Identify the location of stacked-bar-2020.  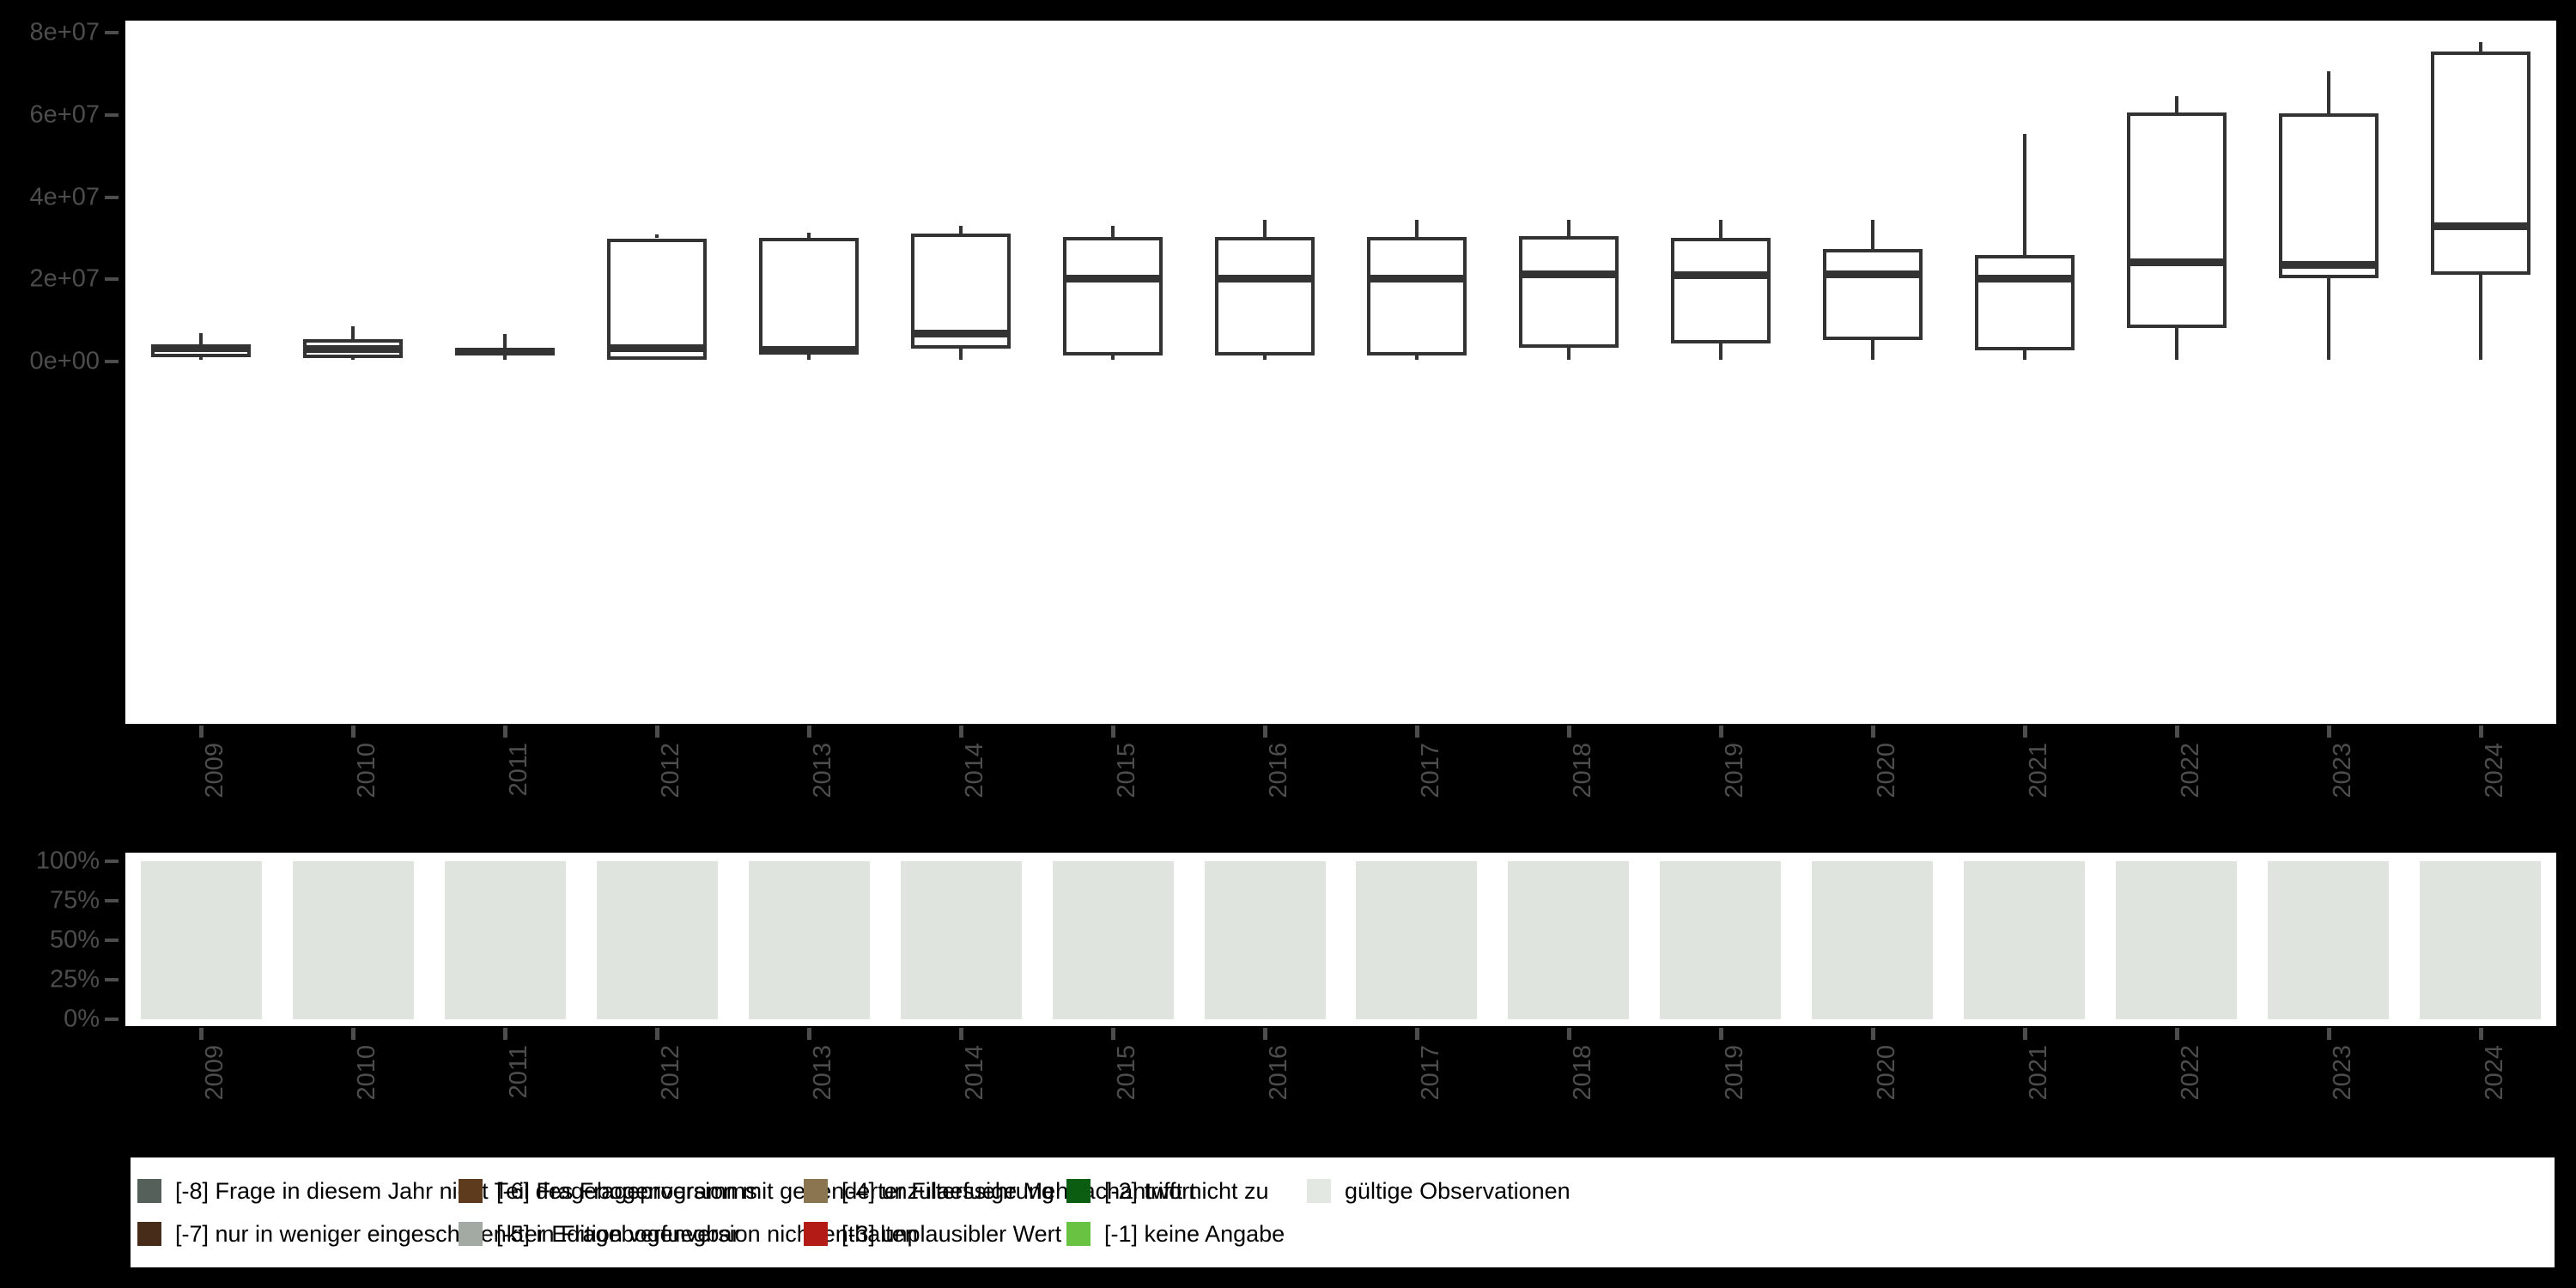
(1873, 940).